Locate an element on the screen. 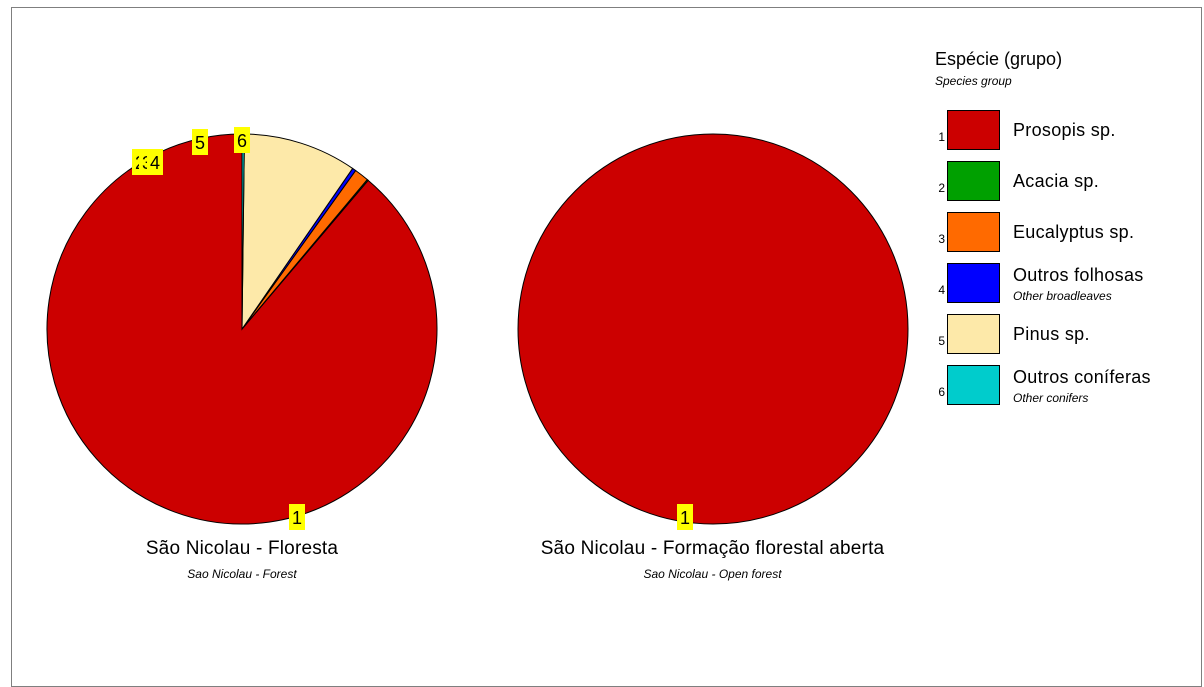 The image size is (1204, 687). data-label-text: 5 is located at coordinates (200, 143).